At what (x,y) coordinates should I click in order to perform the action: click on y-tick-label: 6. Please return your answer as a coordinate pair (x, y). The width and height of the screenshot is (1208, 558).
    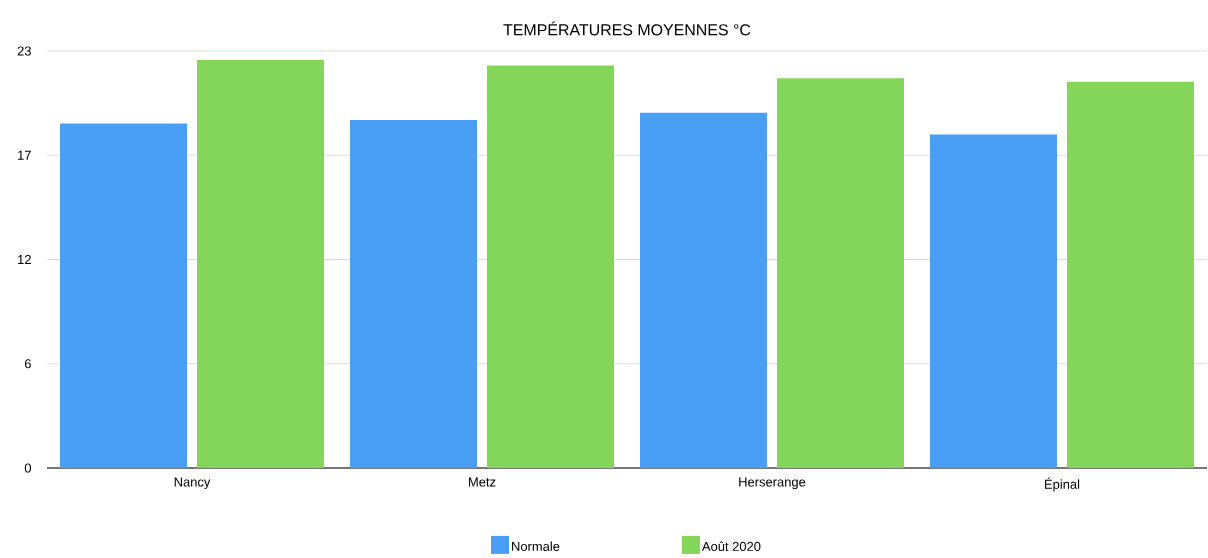
    Looking at the image, I should click on (27, 364).